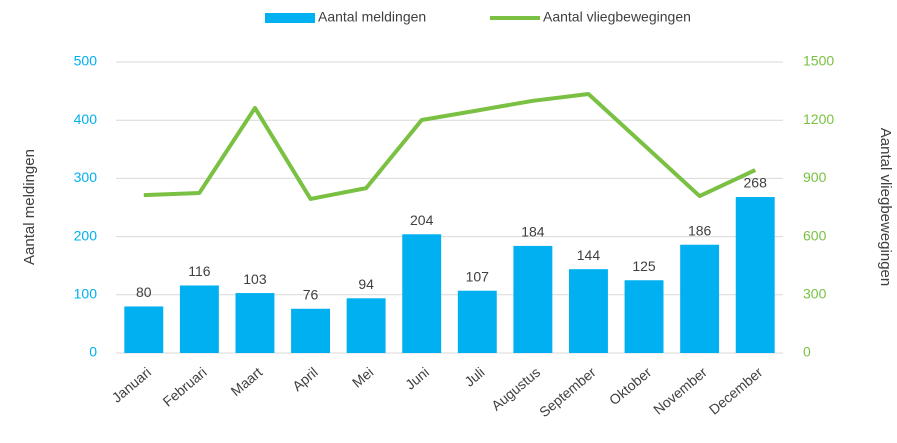 This screenshot has width=897, height=443. Describe the element at coordinates (630, 386) in the screenshot. I see `x-tick-label: Oktober` at that location.